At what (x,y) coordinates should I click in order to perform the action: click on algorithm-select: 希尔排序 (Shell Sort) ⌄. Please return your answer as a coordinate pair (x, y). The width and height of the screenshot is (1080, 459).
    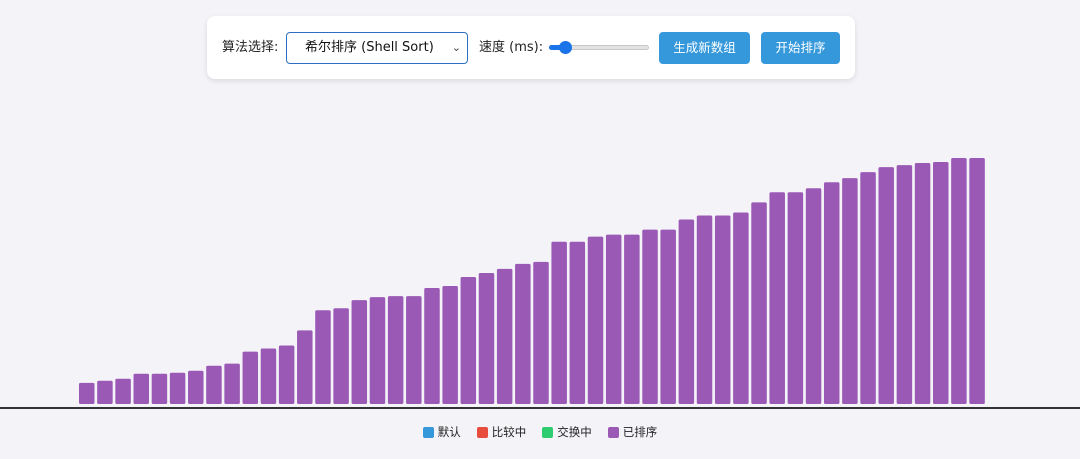
    Looking at the image, I should click on (377, 48).